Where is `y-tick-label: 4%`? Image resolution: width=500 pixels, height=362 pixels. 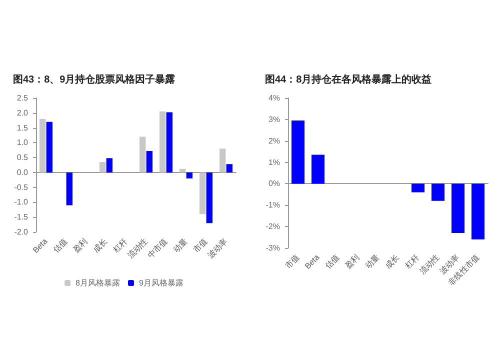
y-tick-label: 4% is located at coordinates (274, 98).